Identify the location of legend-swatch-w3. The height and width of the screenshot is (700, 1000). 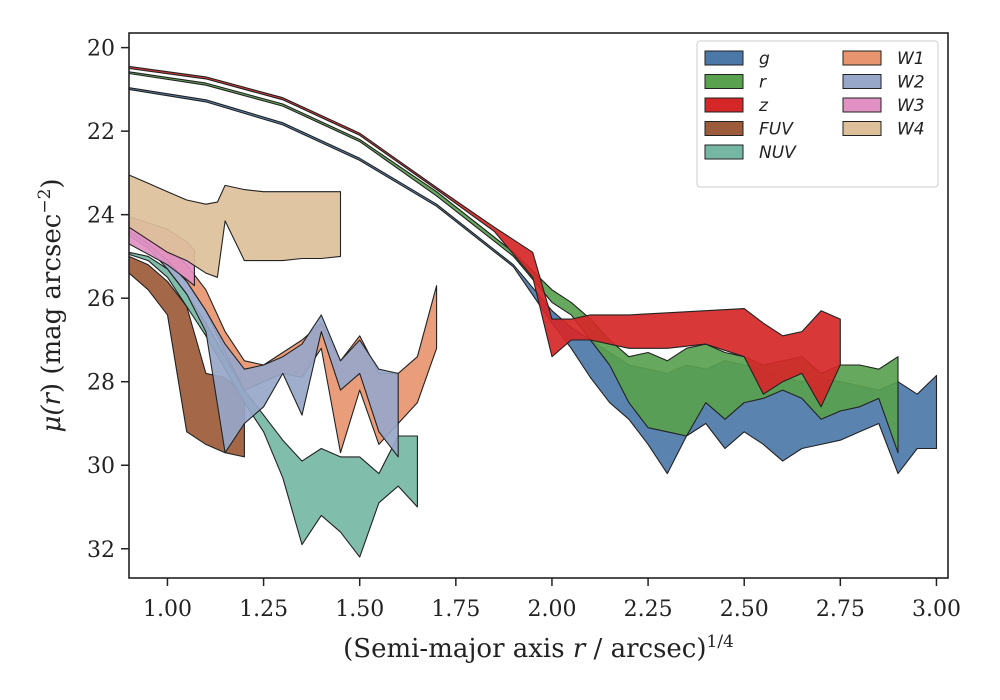
(862, 105).